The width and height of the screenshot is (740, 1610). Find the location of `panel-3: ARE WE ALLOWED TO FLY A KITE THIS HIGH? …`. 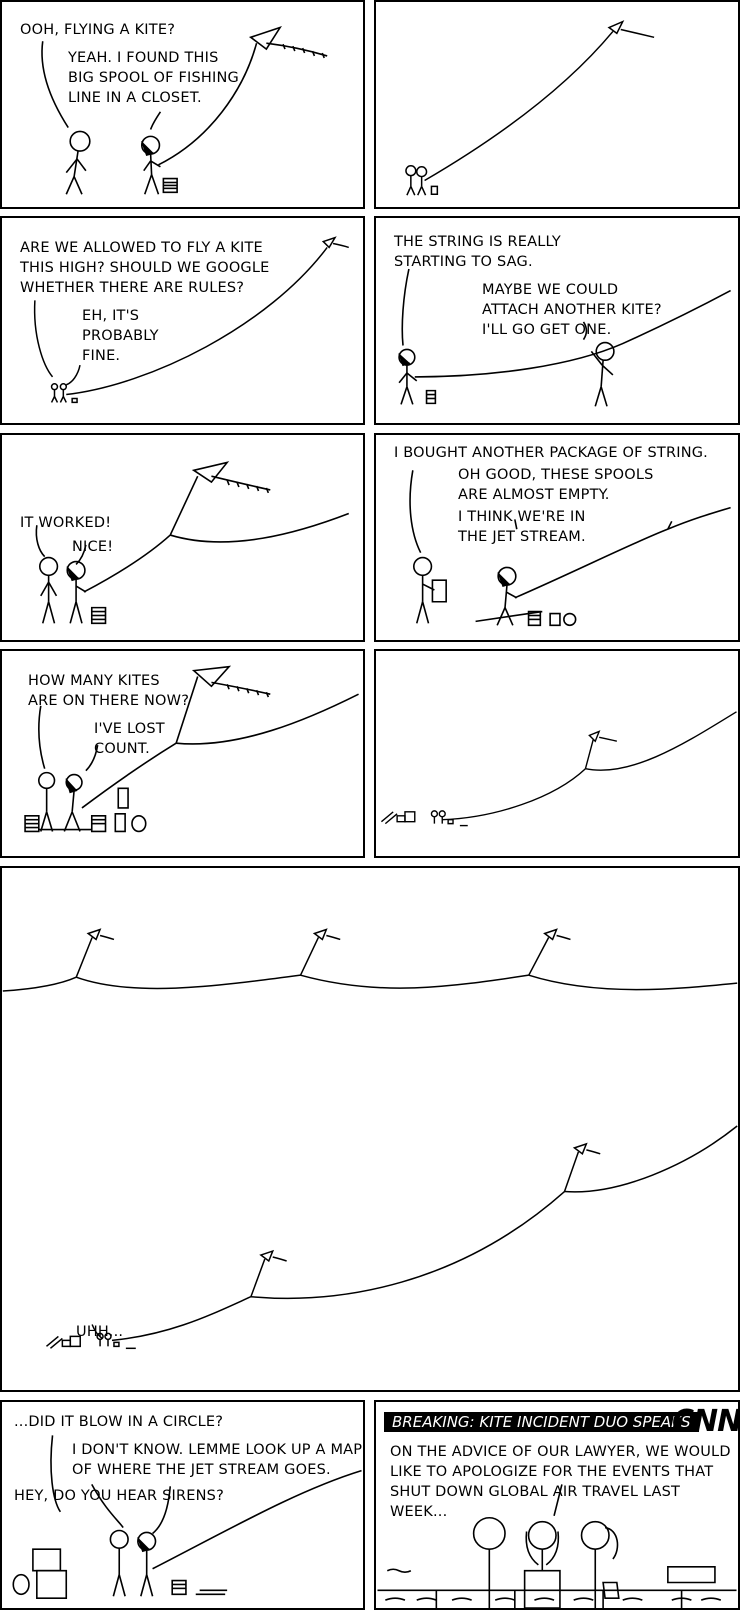

panel-3: ARE WE ALLOWED TO FLY A KITE THIS HIGH? … is located at coordinates (182, 320).